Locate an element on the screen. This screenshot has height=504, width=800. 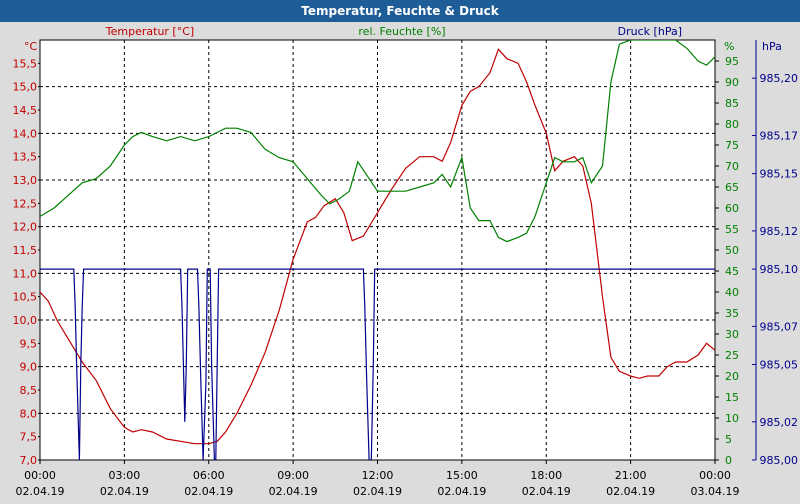
humidity-tick-label: 55 is located at coordinates (732, 229).